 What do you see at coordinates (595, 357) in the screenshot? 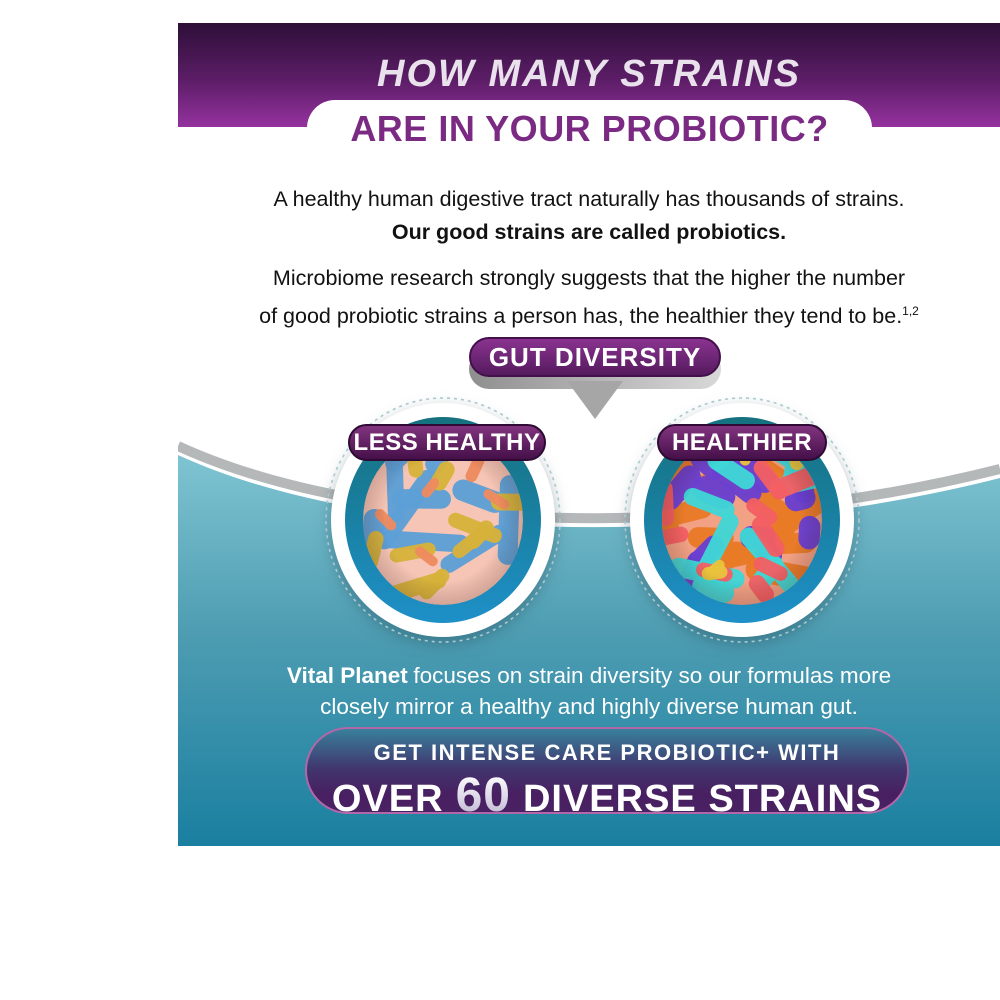
I see `gut-diversity-badge: GUT DIVERSITY` at bounding box center [595, 357].